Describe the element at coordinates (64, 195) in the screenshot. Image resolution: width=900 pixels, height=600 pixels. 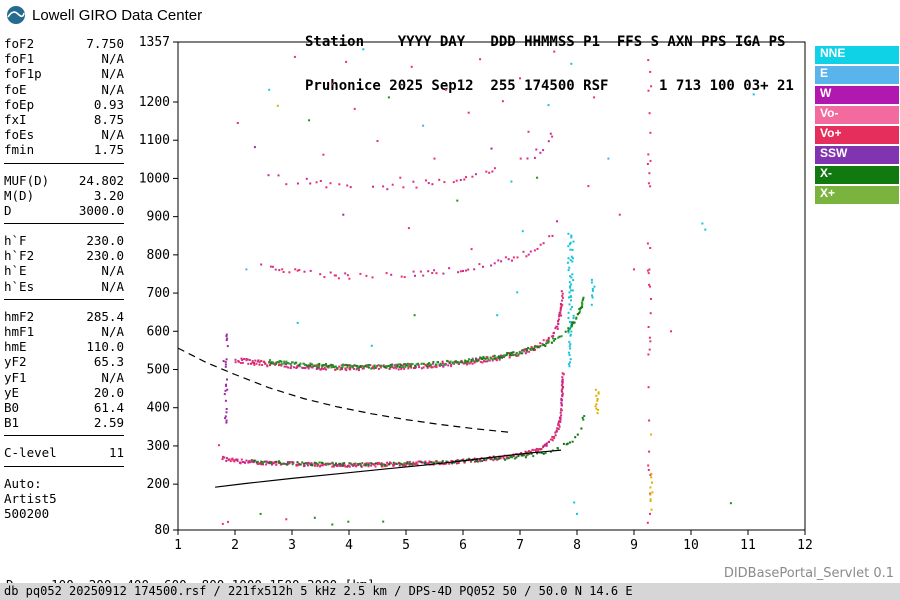
I see `param-row-md: M(D) 3.20` at that location.